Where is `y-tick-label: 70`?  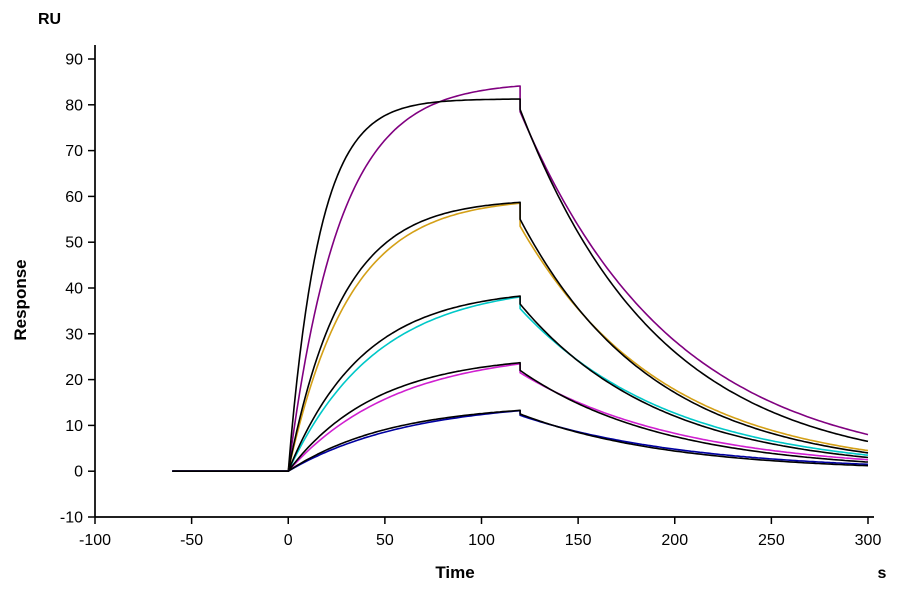
y-tick-label: 70 is located at coordinates (74, 151).